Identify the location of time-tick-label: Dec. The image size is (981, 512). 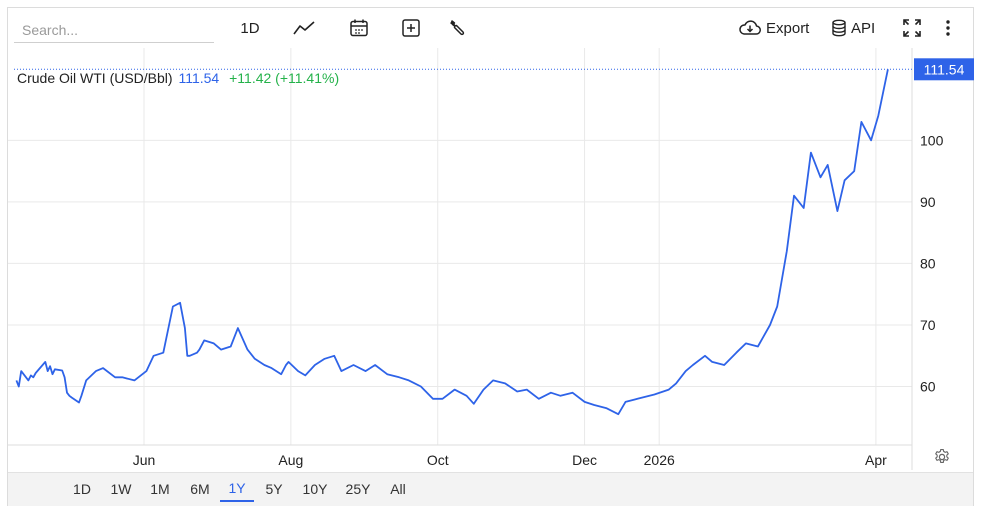
(584, 460).